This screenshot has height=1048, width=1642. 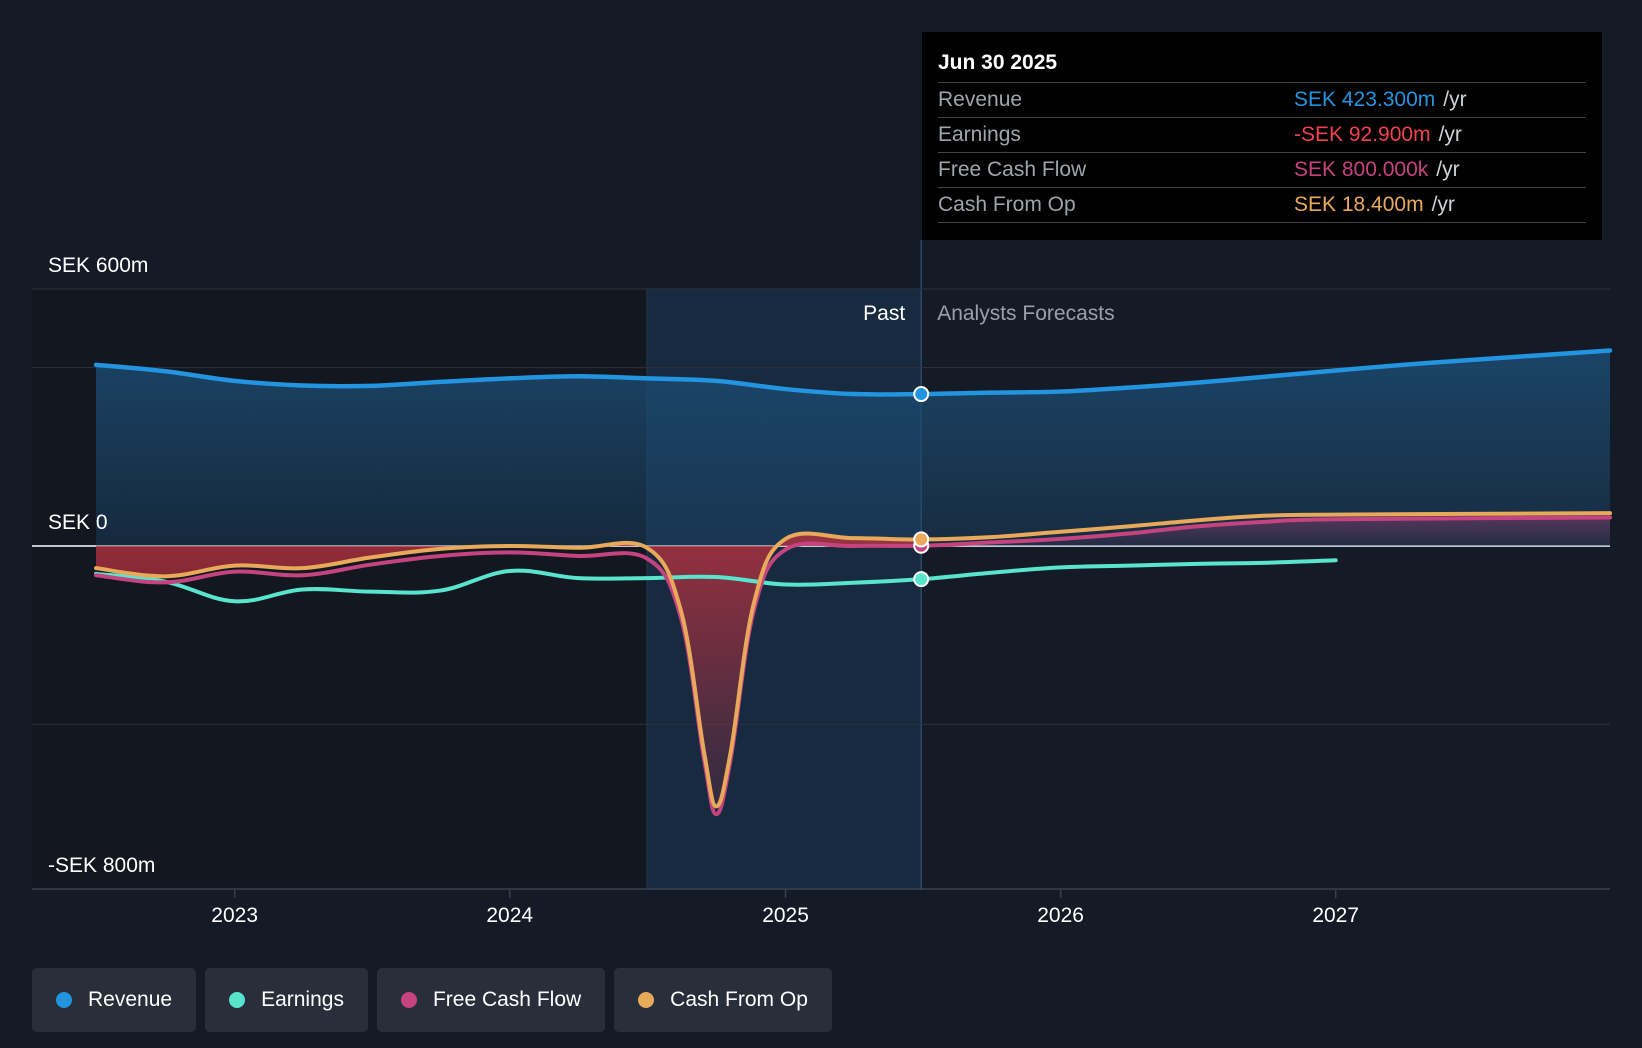 I want to click on legend-label: Free Cash Flow, so click(x=507, y=999).